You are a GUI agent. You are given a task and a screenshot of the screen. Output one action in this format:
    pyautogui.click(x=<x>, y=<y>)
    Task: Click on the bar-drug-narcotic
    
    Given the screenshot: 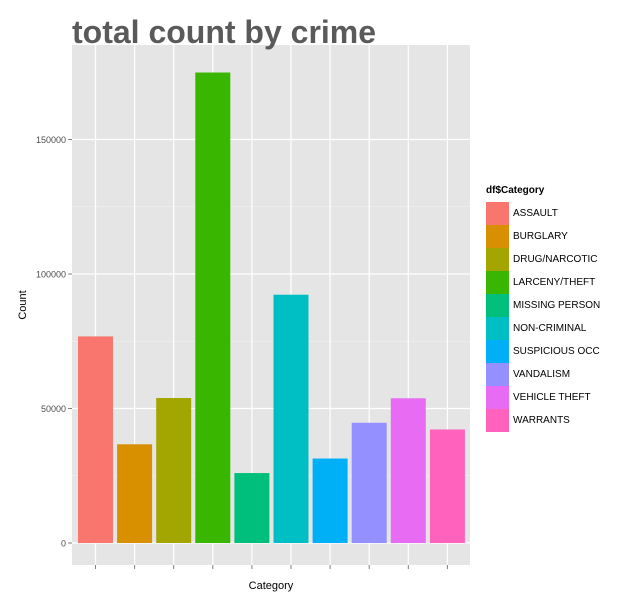 What is the action you would take?
    pyautogui.click(x=174, y=470)
    